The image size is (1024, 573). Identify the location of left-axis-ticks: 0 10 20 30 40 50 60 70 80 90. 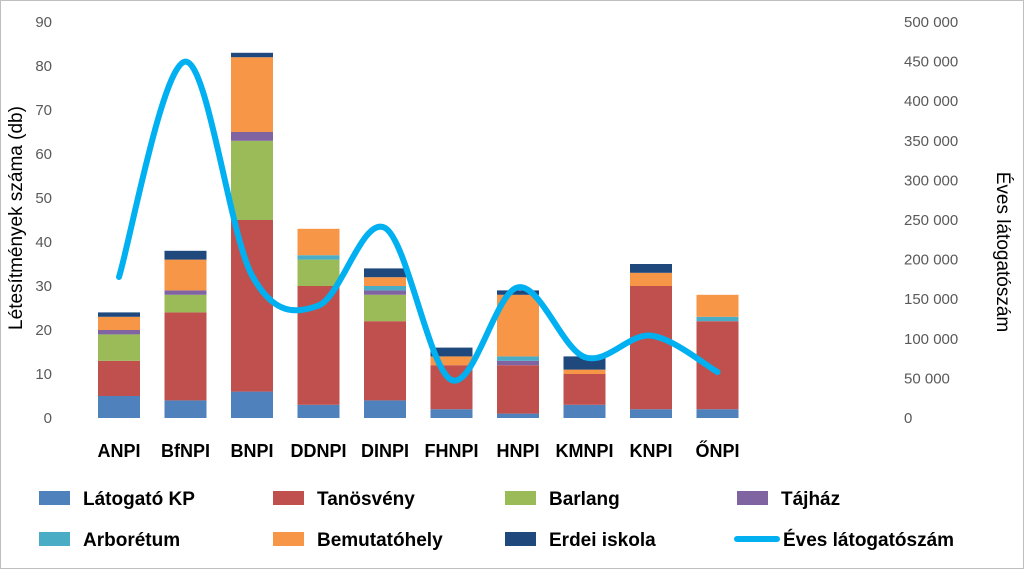
(43, 220).